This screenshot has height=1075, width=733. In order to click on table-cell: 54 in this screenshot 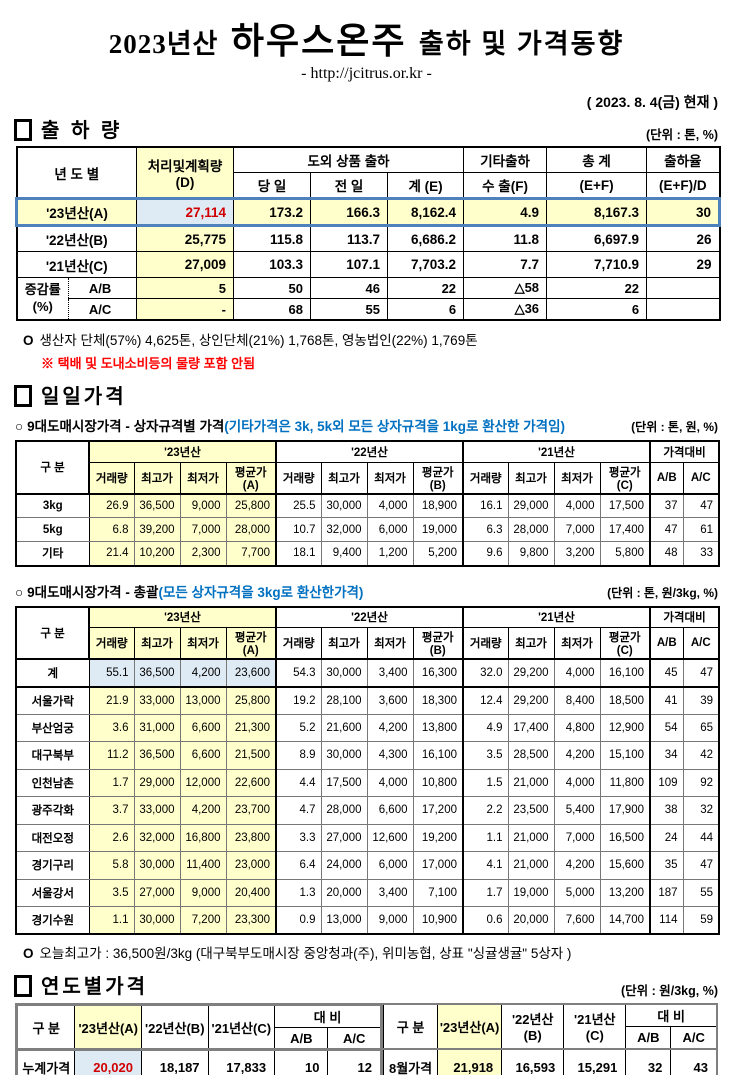, I will do `click(666, 727)`.